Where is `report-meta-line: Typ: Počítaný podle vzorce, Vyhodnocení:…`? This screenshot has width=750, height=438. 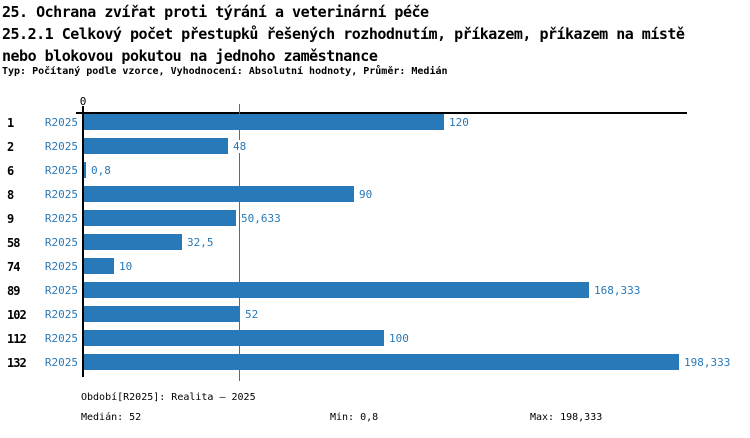 report-meta-line: Typ: Počítaný podle vzorce, Vyhodnocení:… is located at coordinates (225, 71).